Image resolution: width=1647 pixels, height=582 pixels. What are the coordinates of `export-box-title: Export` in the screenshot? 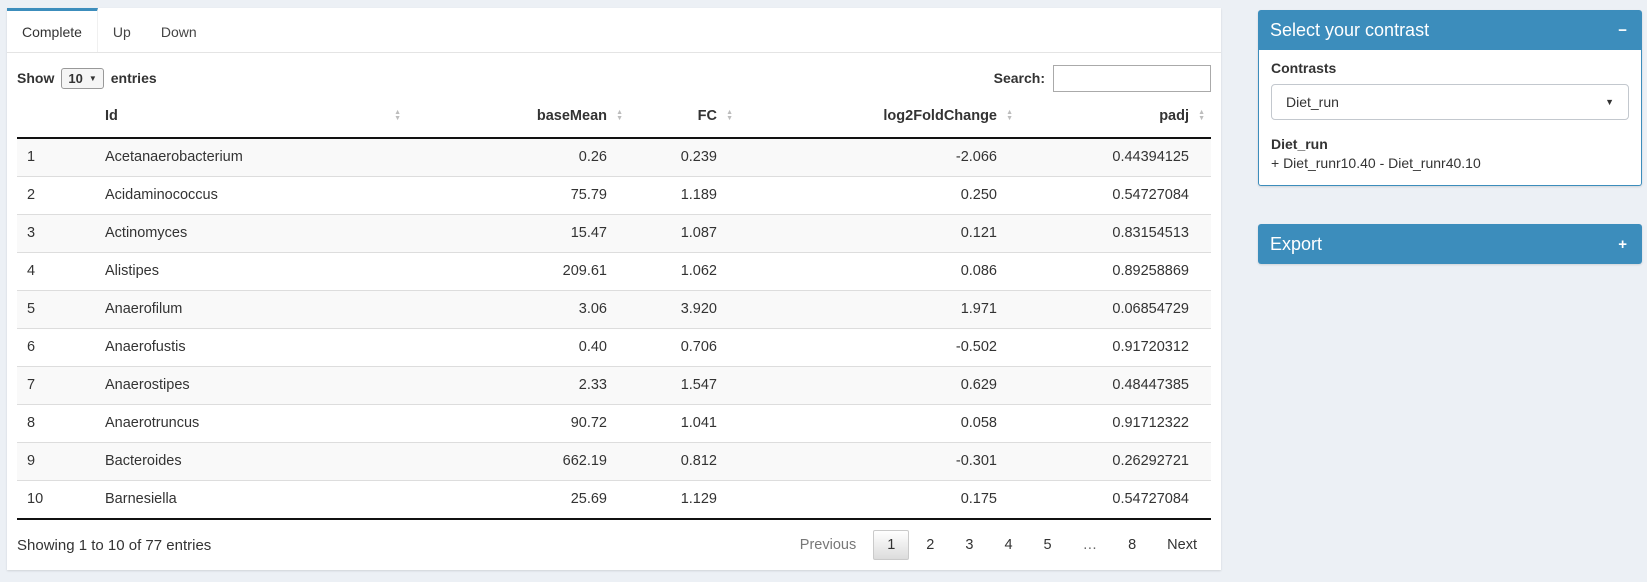 It's located at (1296, 243).